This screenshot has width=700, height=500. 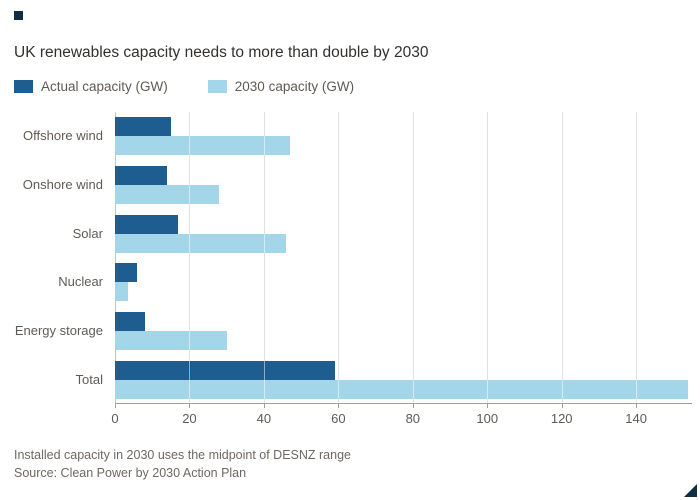 I want to click on x-axis-tick-labels: 0 20 40 60 80 100 120 140, so click(x=401, y=420).